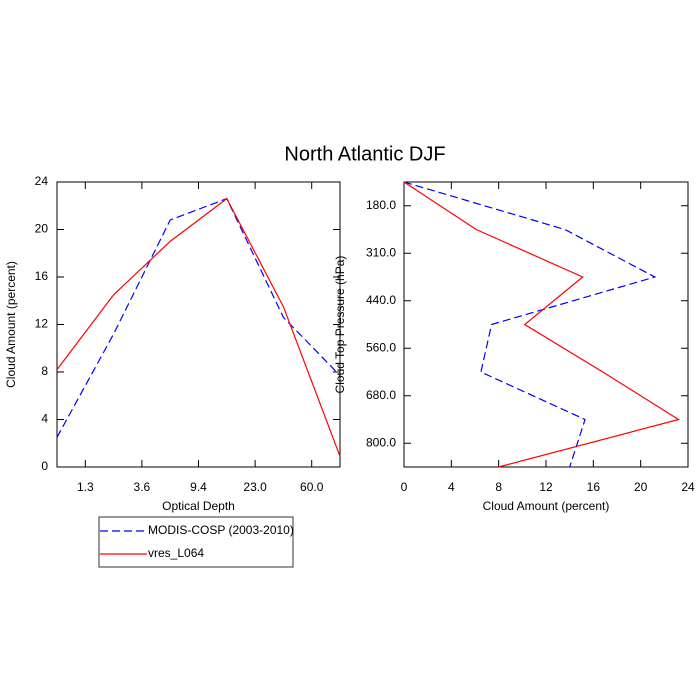 This screenshot has height=700, width=700. Describe the element at coordinates (546, 506) in the screenshot. I see `x-axis-label: Cloud Amount (percent)` at that location.